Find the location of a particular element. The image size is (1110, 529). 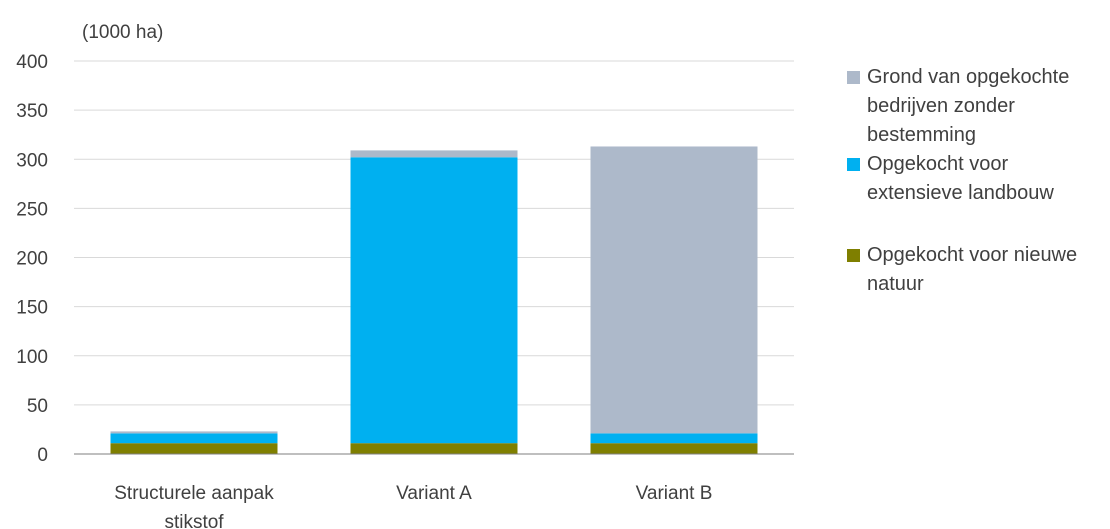

y-tick-label: 300 is located at coordinates (32, 160).